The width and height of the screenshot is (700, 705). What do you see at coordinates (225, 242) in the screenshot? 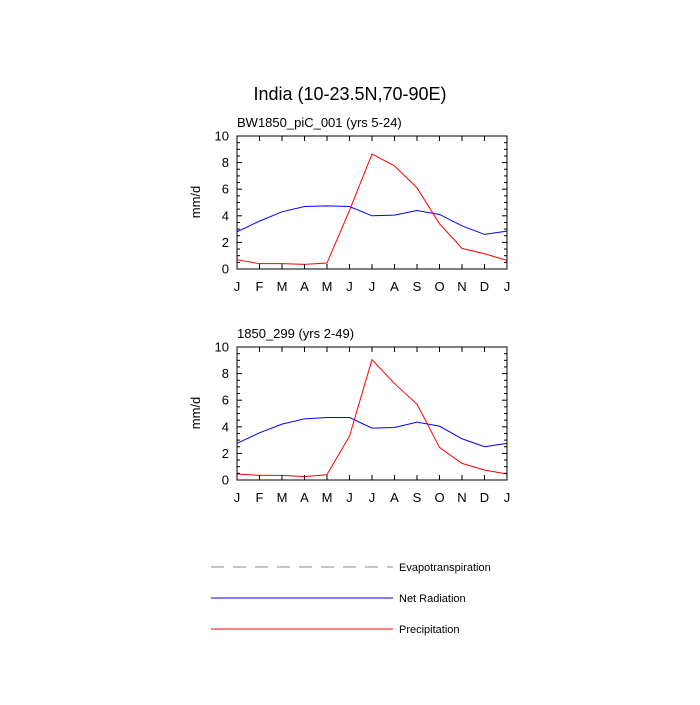
I see `panel-1-ytick-label: 2` at bounding box center [225, 242].